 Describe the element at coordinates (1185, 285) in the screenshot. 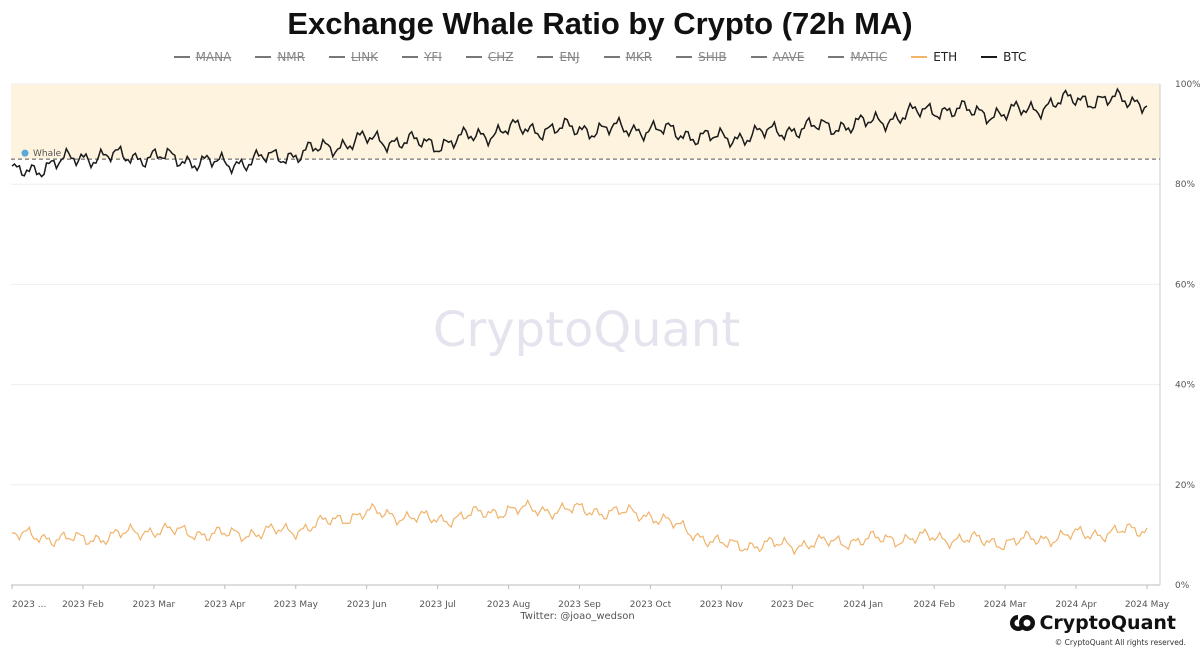

I see `y-tick-label: 60%` at that location.